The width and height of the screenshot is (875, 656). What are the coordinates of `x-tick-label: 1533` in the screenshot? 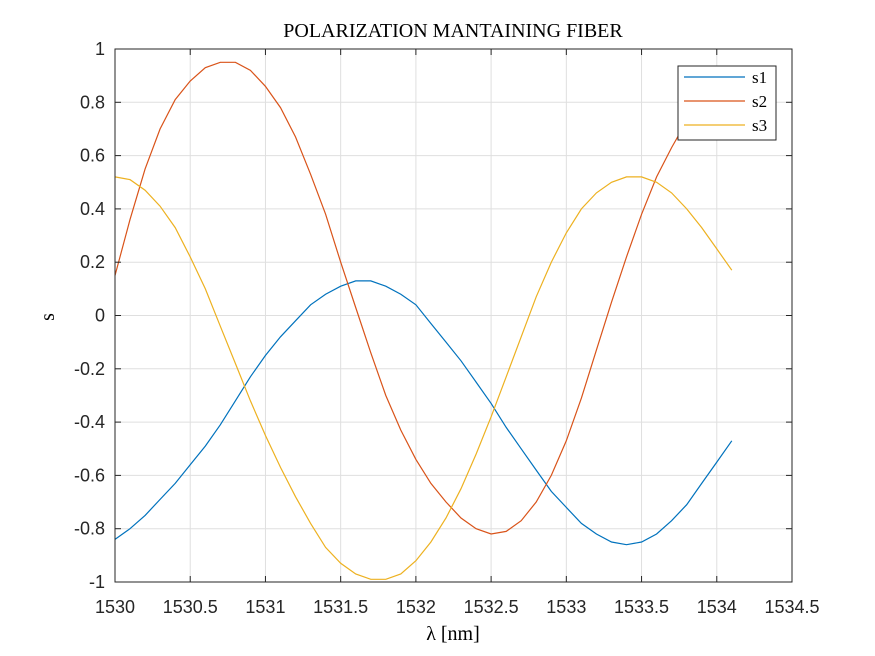 It's located at (566, 607).